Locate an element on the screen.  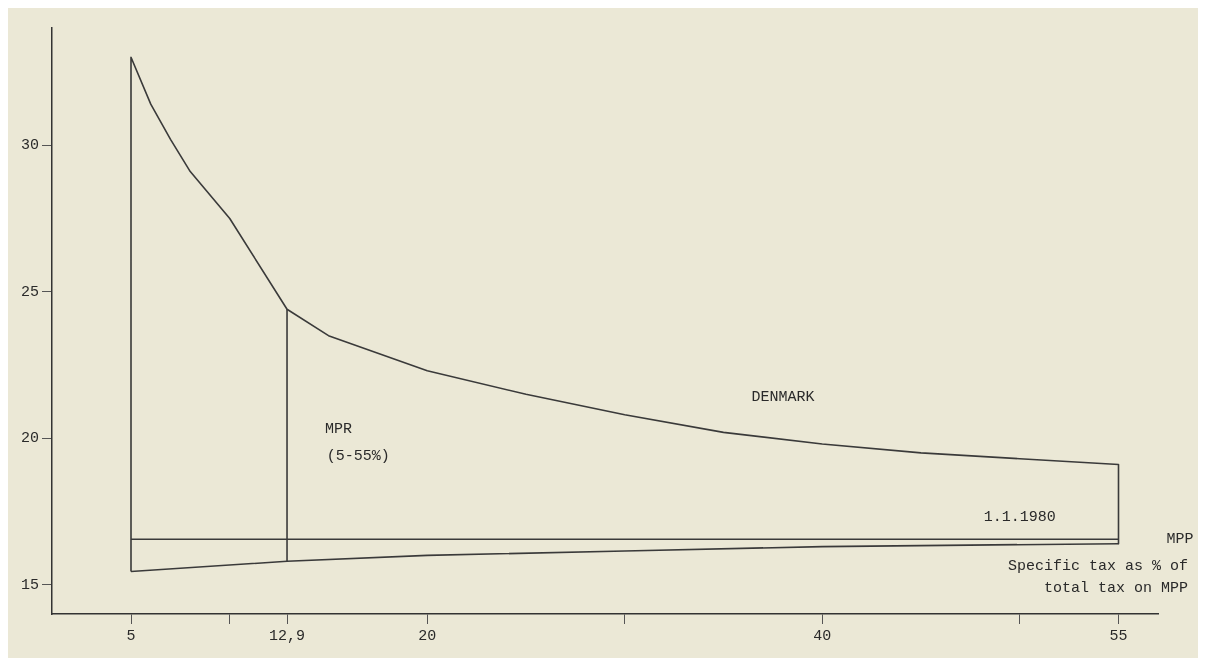
annotation: DENMARK is located at coordinates (783, 398).